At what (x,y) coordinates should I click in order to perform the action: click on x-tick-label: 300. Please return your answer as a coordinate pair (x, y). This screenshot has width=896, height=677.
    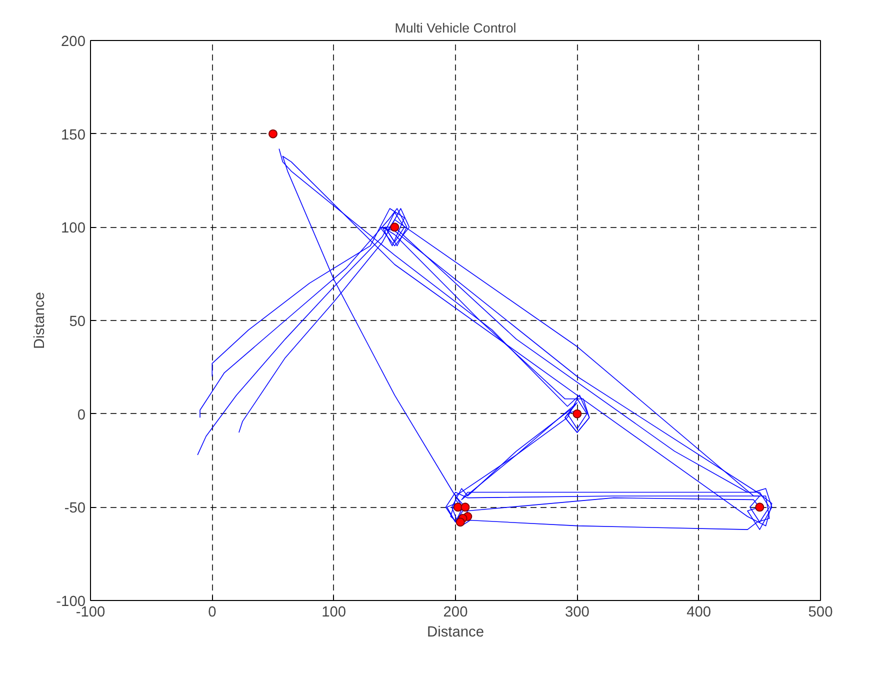
    Looking at the image, I should click on (577, 612).